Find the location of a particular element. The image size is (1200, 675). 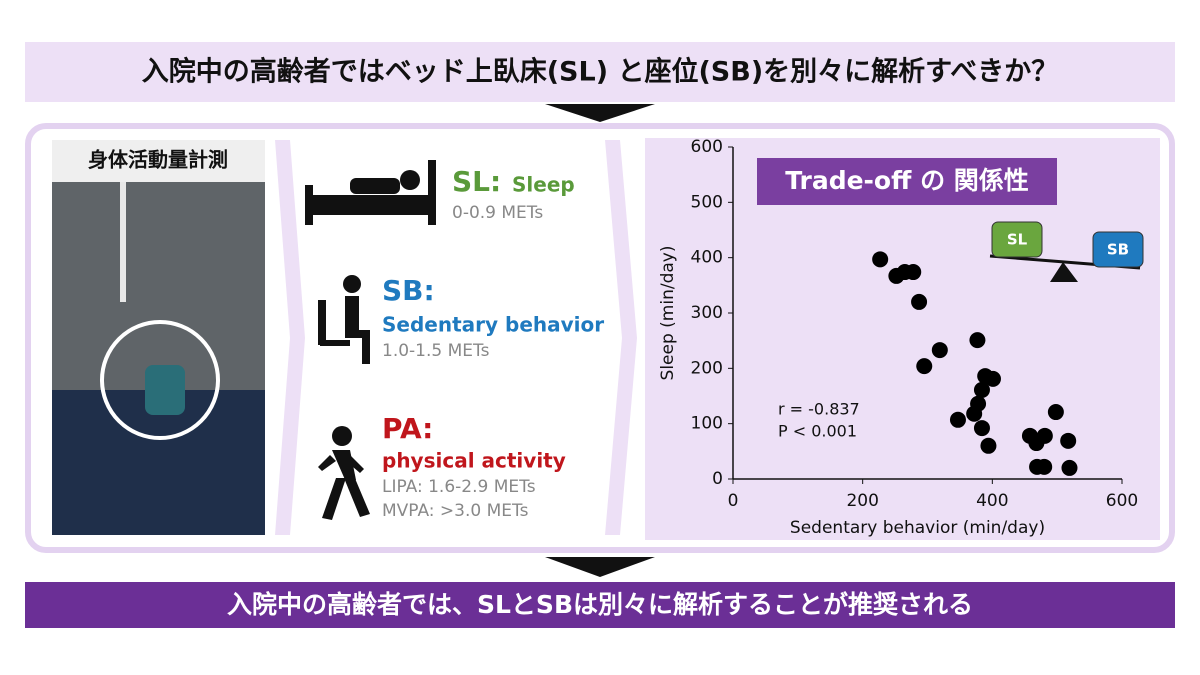

photo-label-box is located at coordinates (158, 161).